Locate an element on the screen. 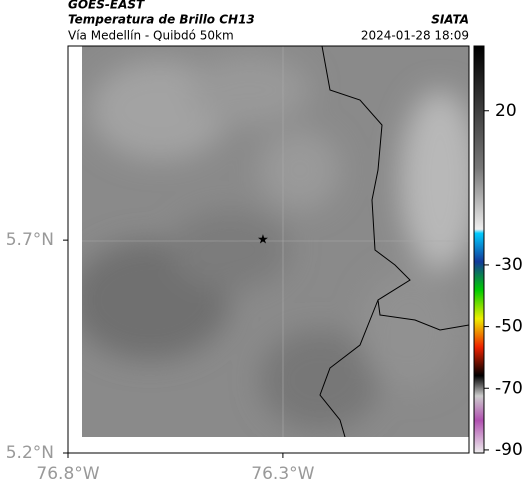 The width and height of the screenshot is (526, 495). colorbar-tick-label: -30 is located at coordinates (509, 265).